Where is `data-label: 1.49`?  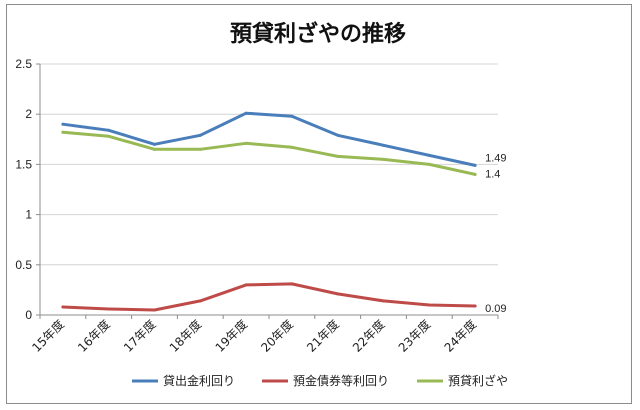 data-label: 1.49 is located at coordinates (495, 158).